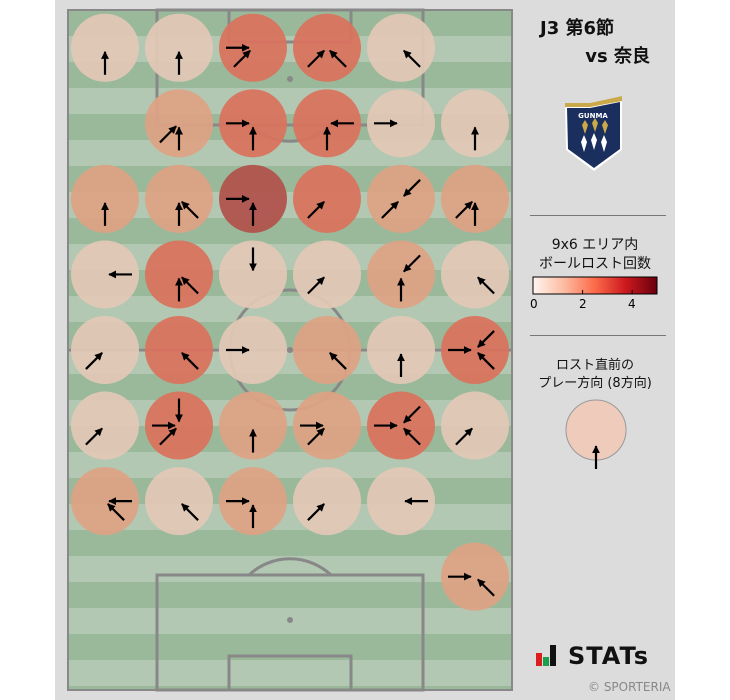  I want to click on direction-legend-label-1: ロスト直前の, so click(594, 365).